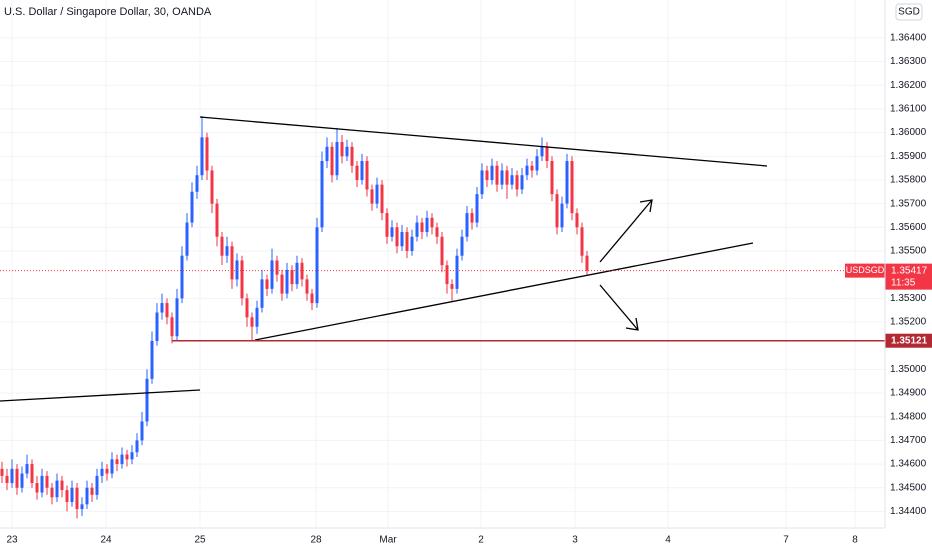  Describe the element at coordinates (909, 340) in the screenshot. I see `level-label: 1.35121` at that location.